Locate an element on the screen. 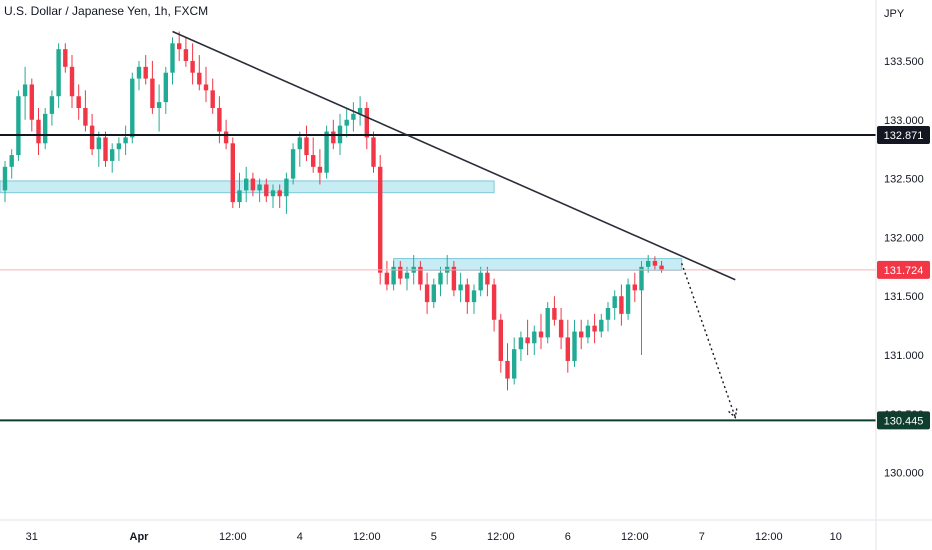 This screenshot has width=932, height=550. time-tick-label: 4 is located at coordinates (300, 537).